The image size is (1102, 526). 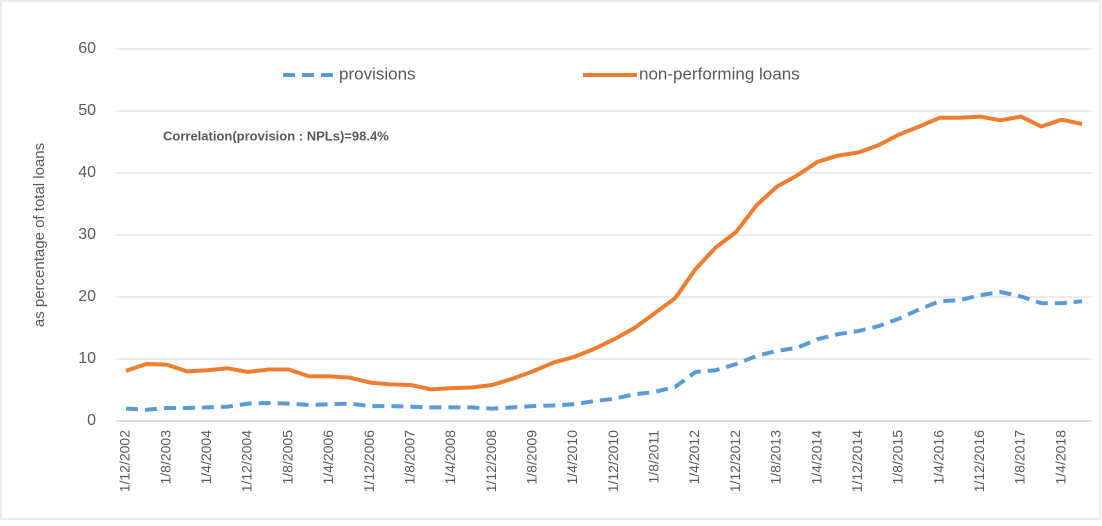 What do you see at coordinates (87, 296) in the screenshot?
I see `y-tick-label: 20` at bounding box center [87, 296].